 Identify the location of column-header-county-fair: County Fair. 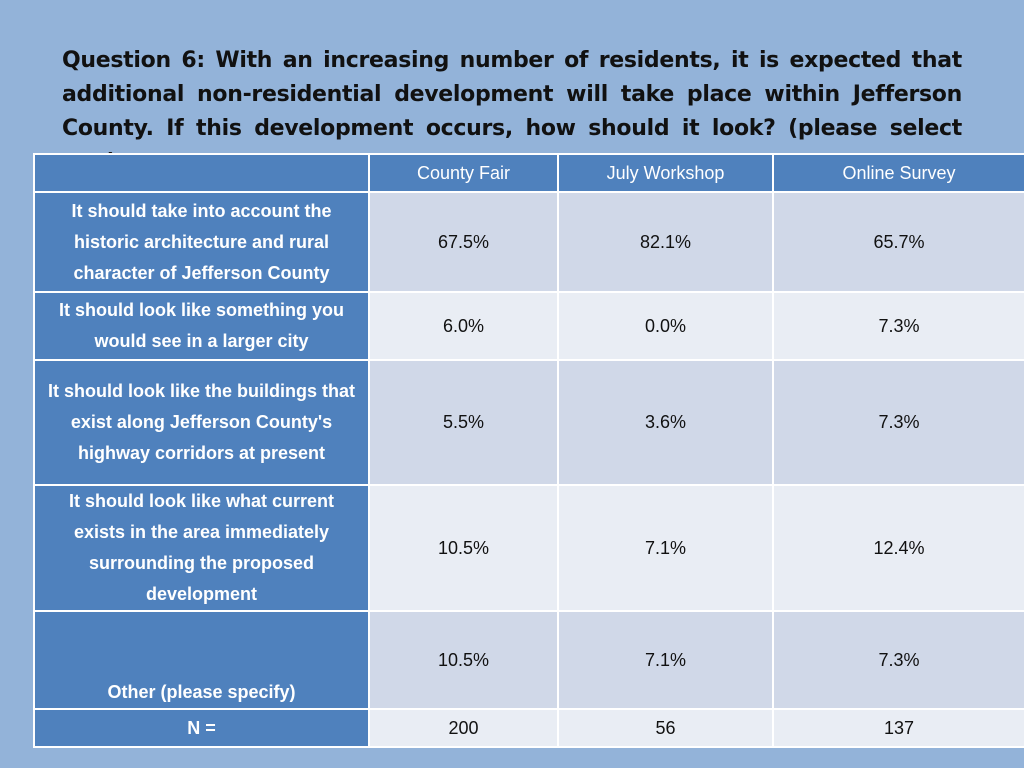
(463, 173).